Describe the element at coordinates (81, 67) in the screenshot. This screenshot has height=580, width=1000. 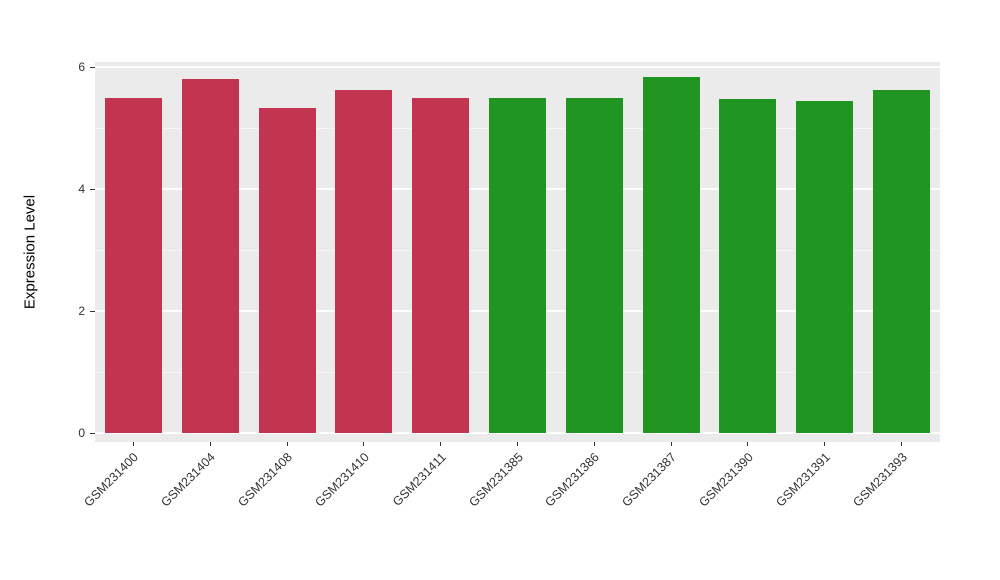
I see `y-tick-label: 6` at that location.